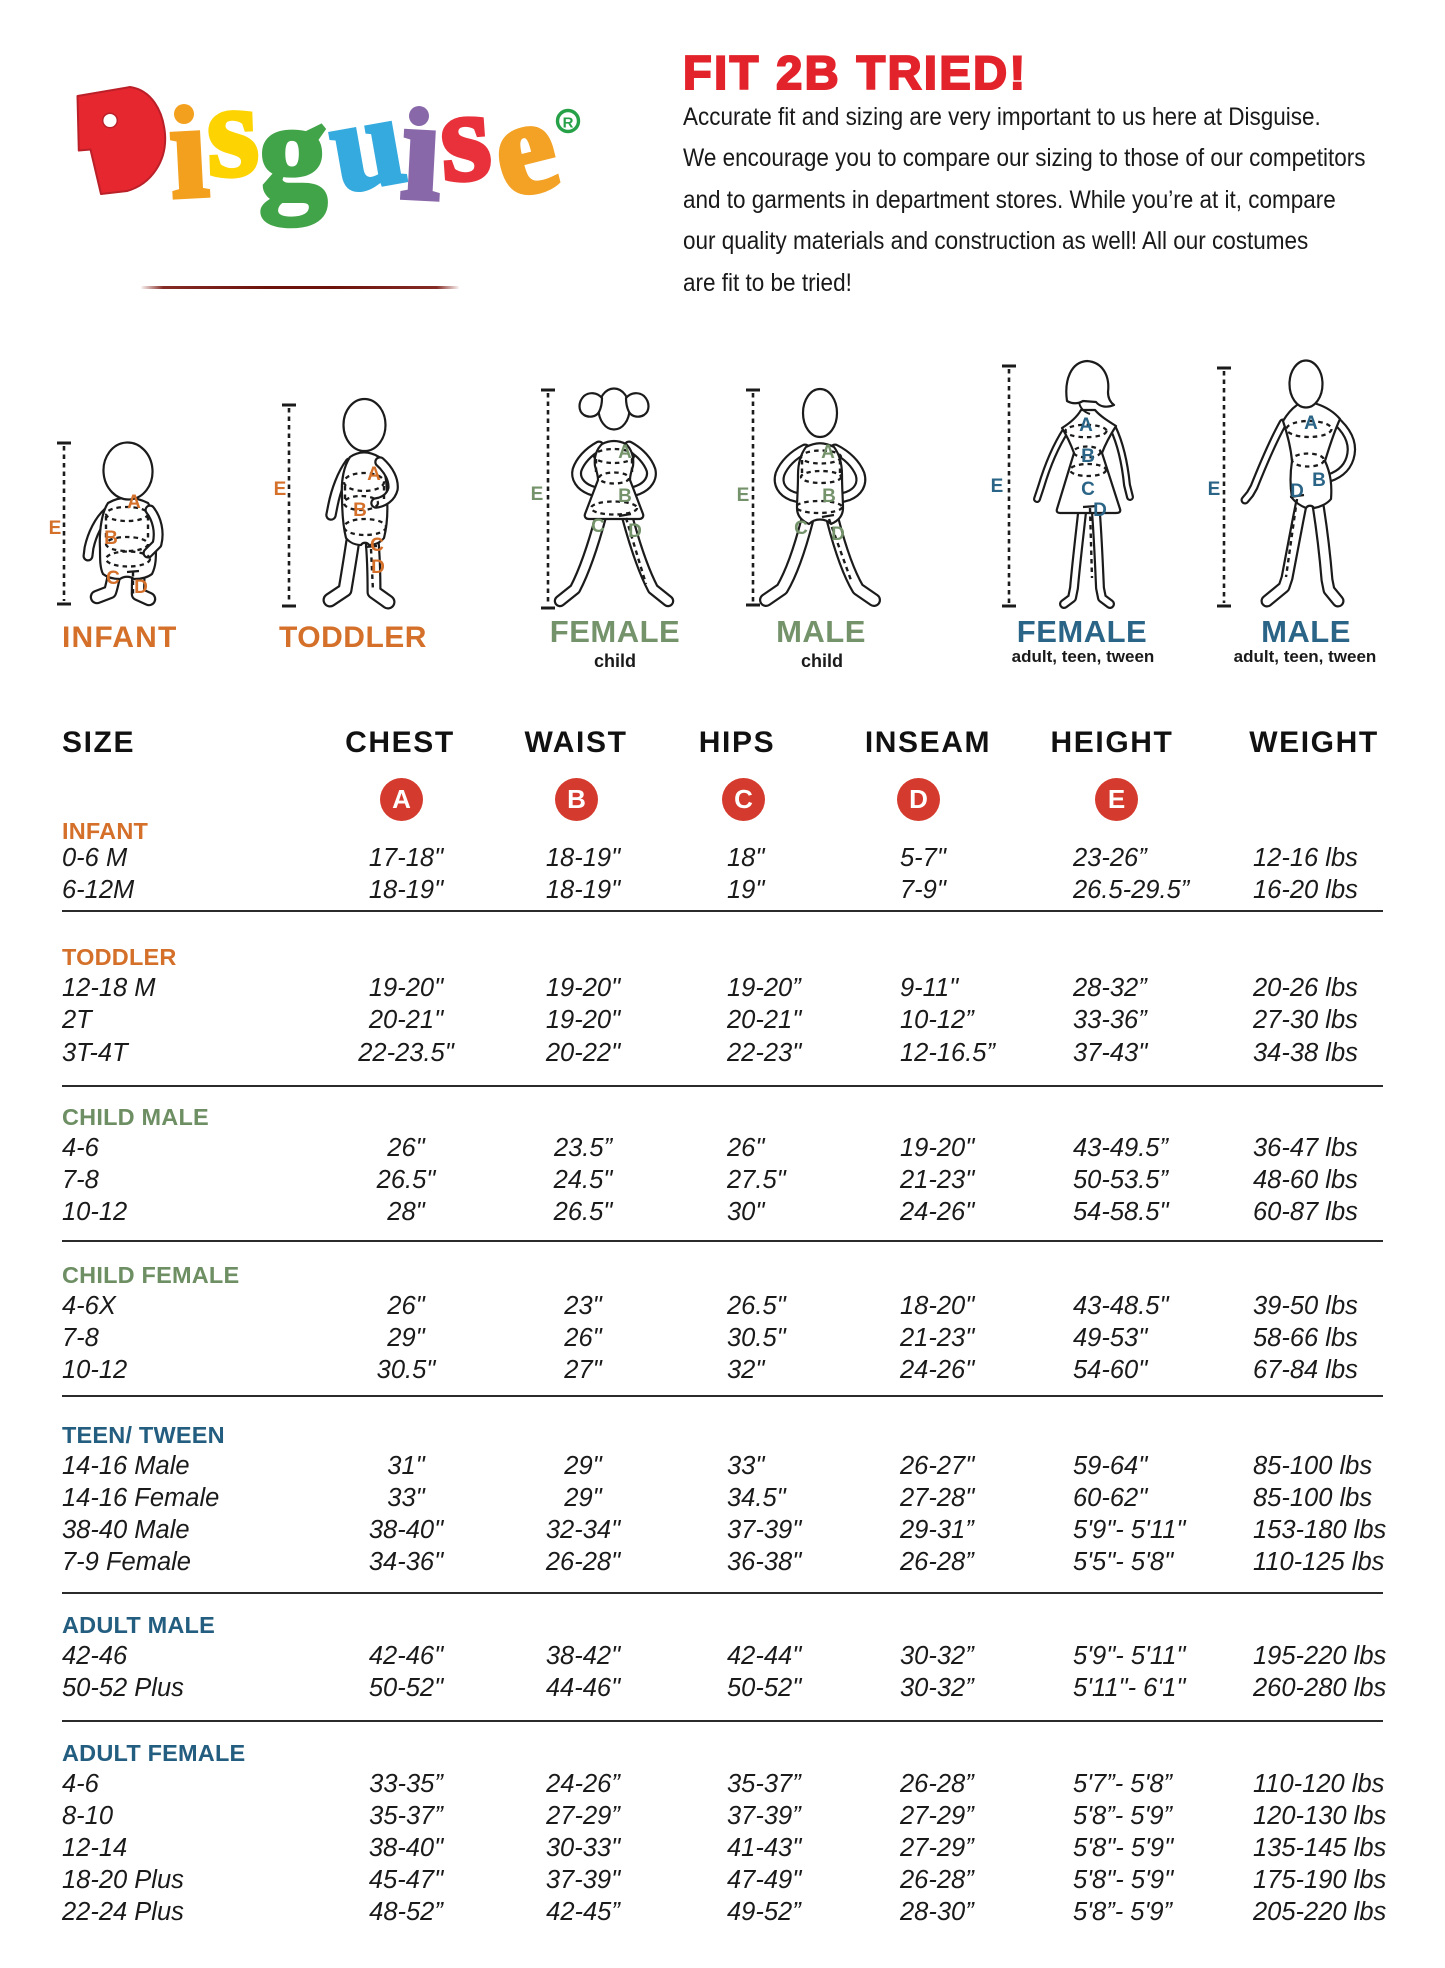  Describe the element at coordinates (120, 637) in the screenshot. I see `svg-text: INFANT` at that location.